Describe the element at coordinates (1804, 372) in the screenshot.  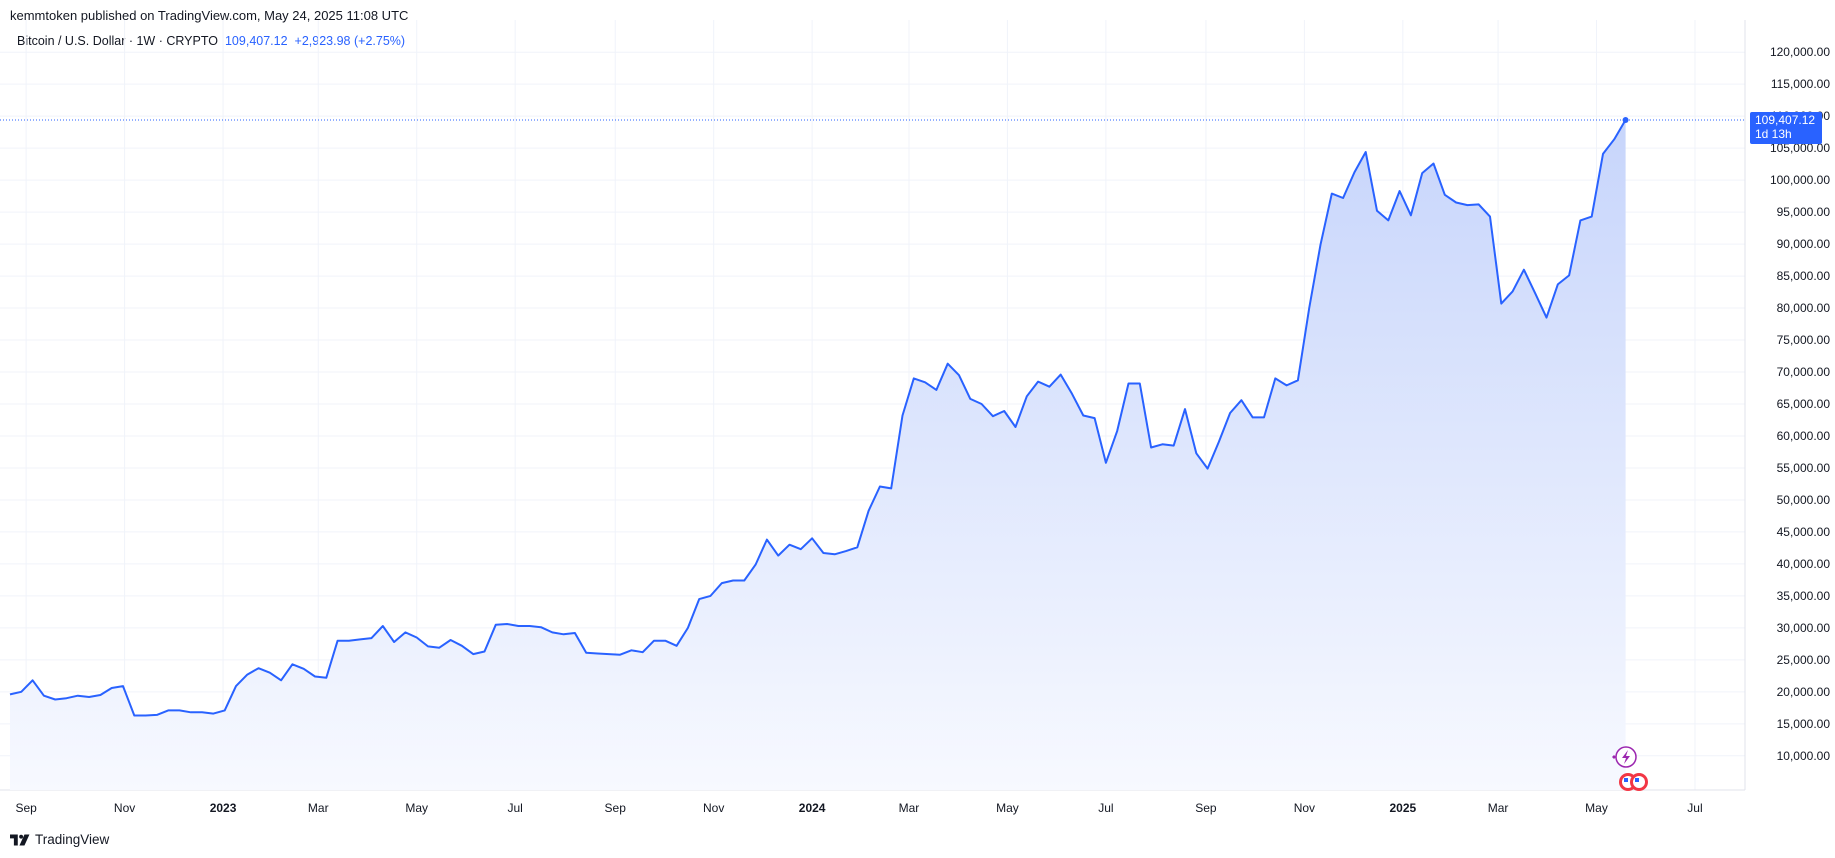
I see `y-tick-label: 70,000.00` at that location.